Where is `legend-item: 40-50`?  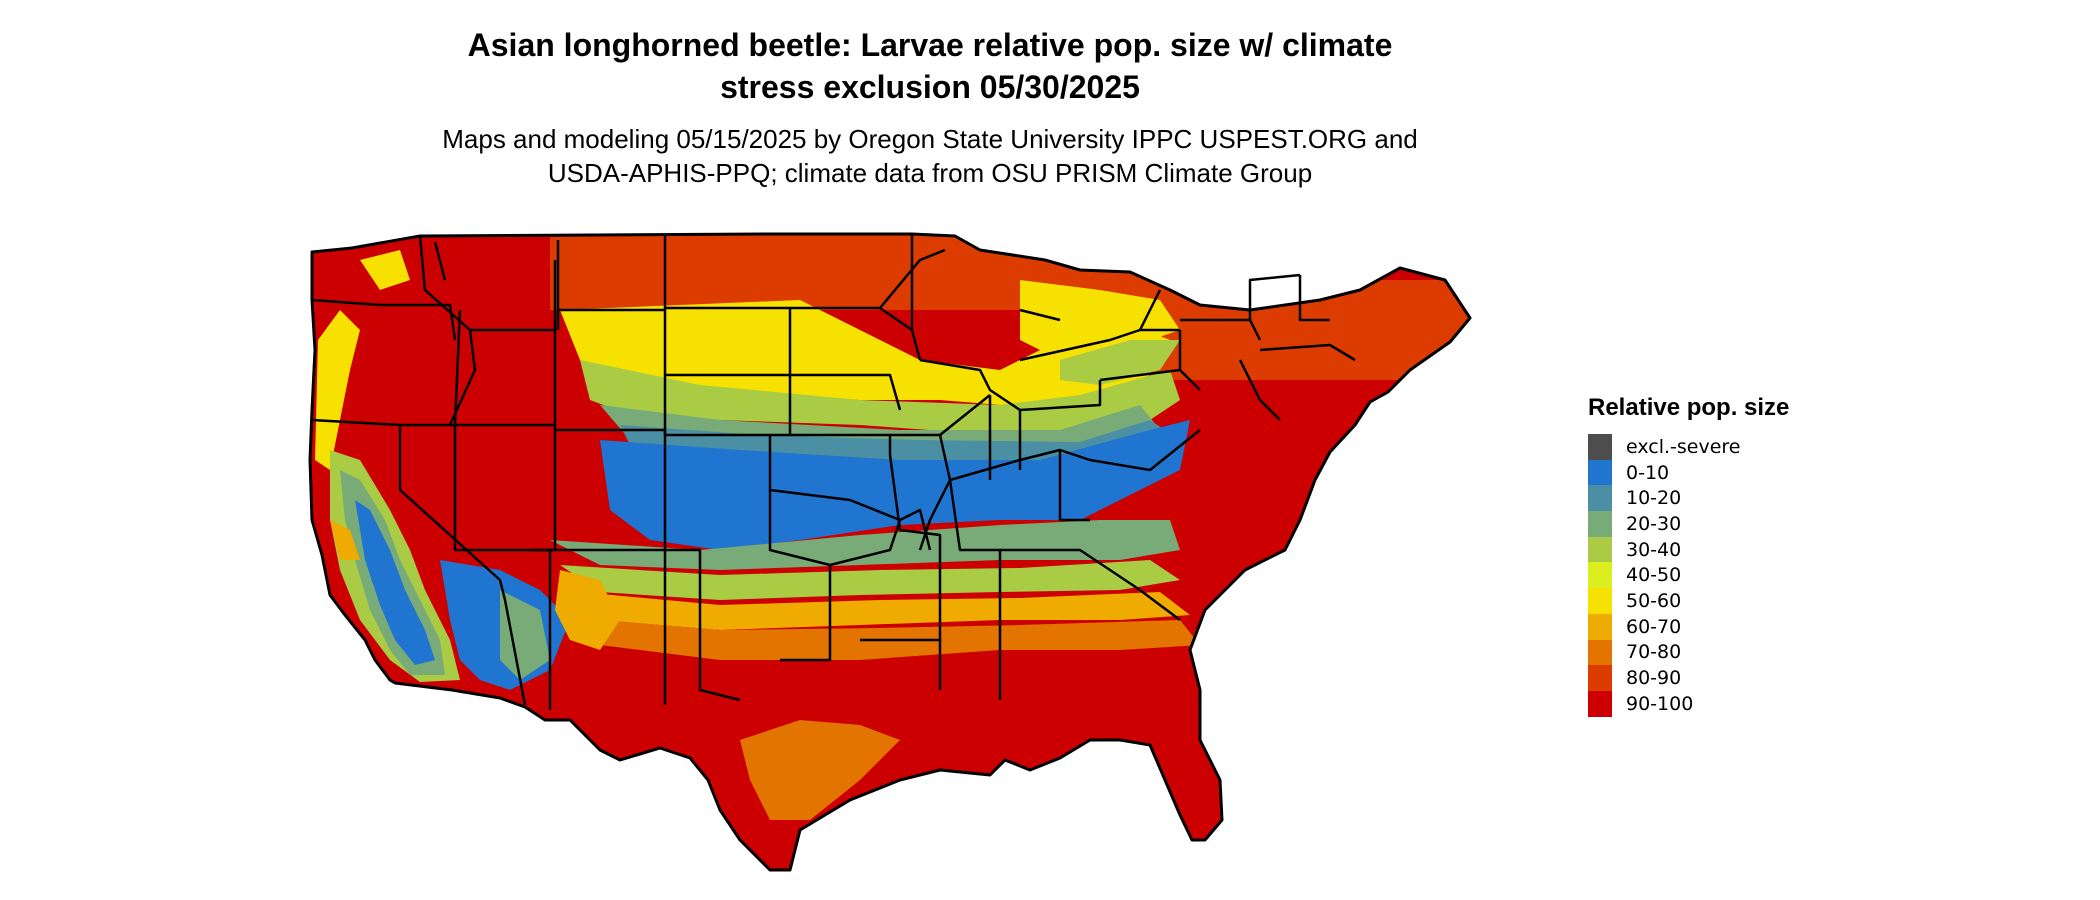
legend-item: 40-50 is located at coordinates (1688, 575).